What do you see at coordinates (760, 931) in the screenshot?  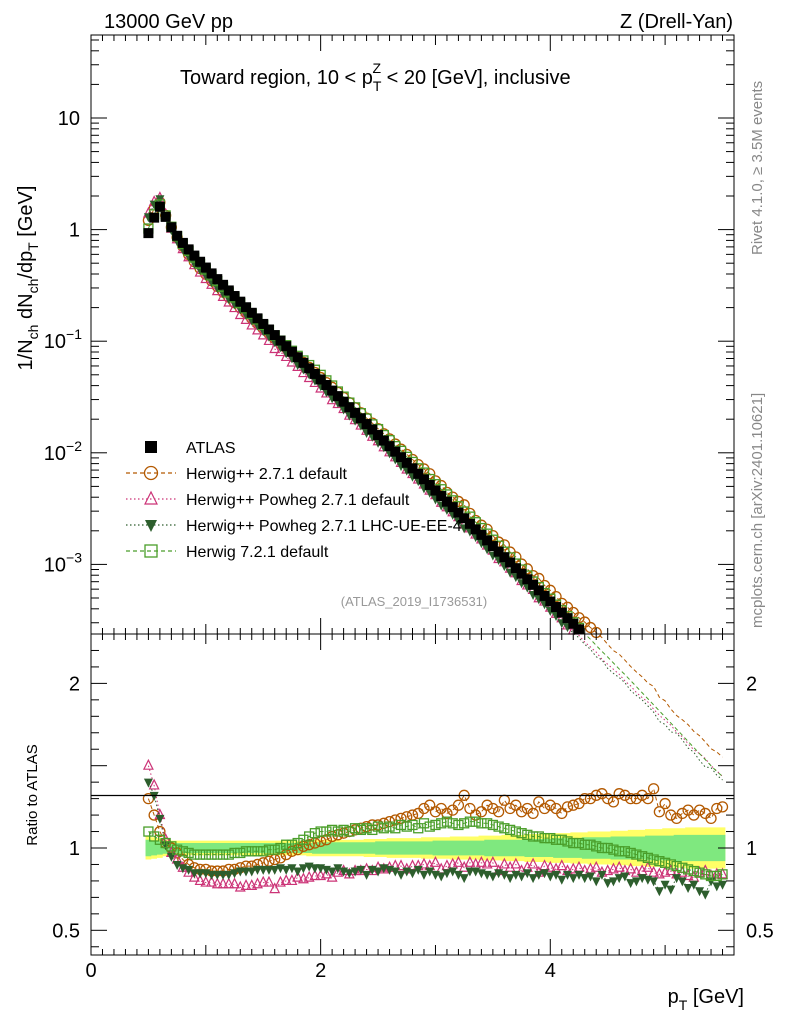 I see `ratio-tick-label-right: 0.5` at bounding box center [760, 931].